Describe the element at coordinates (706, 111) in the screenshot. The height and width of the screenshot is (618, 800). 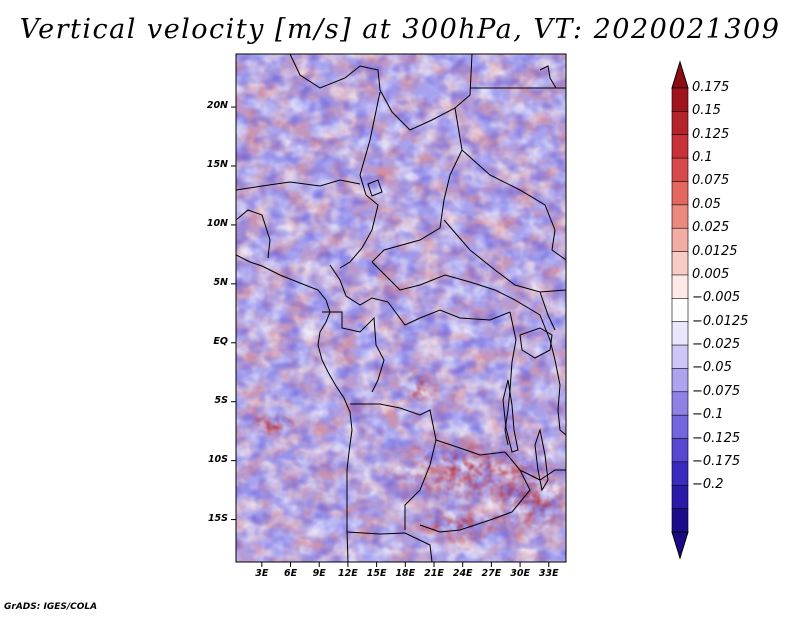
I see `colorbar-label: 0.15` at that location.